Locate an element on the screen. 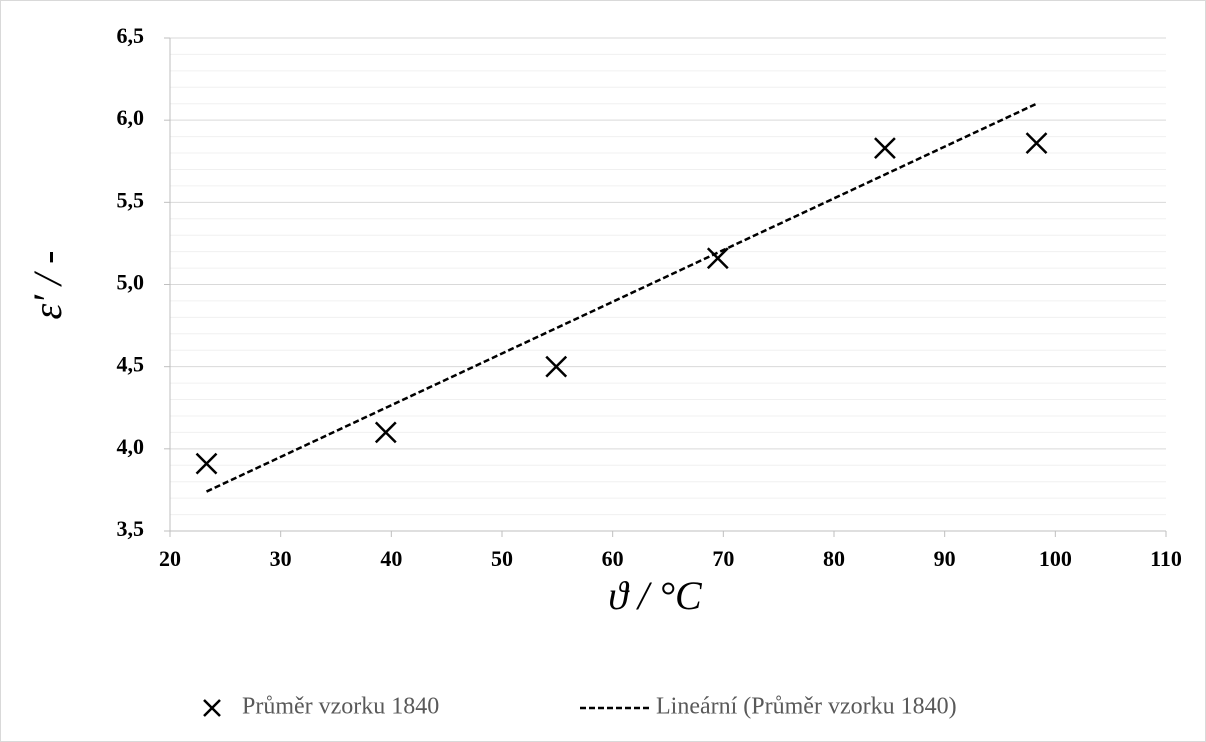  y-tick-label: 5,5 is located at coordinates (131, 199).